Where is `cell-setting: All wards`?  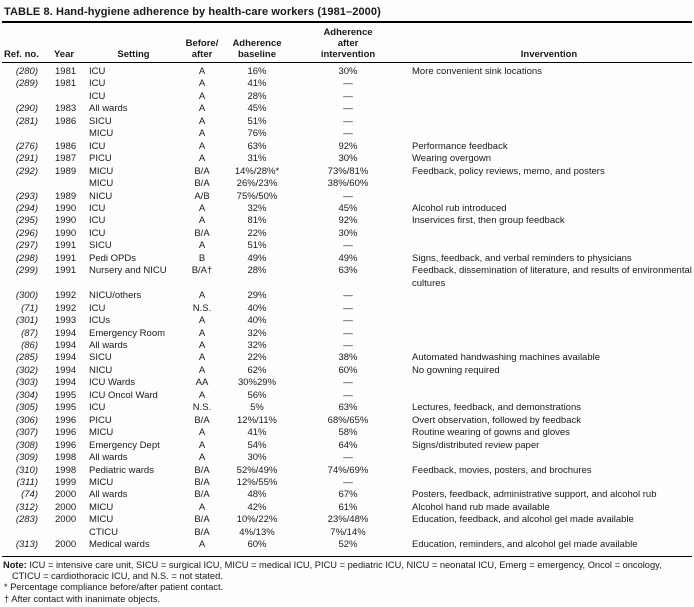 cell-setting: All wards is located at coordinates (108, 109).